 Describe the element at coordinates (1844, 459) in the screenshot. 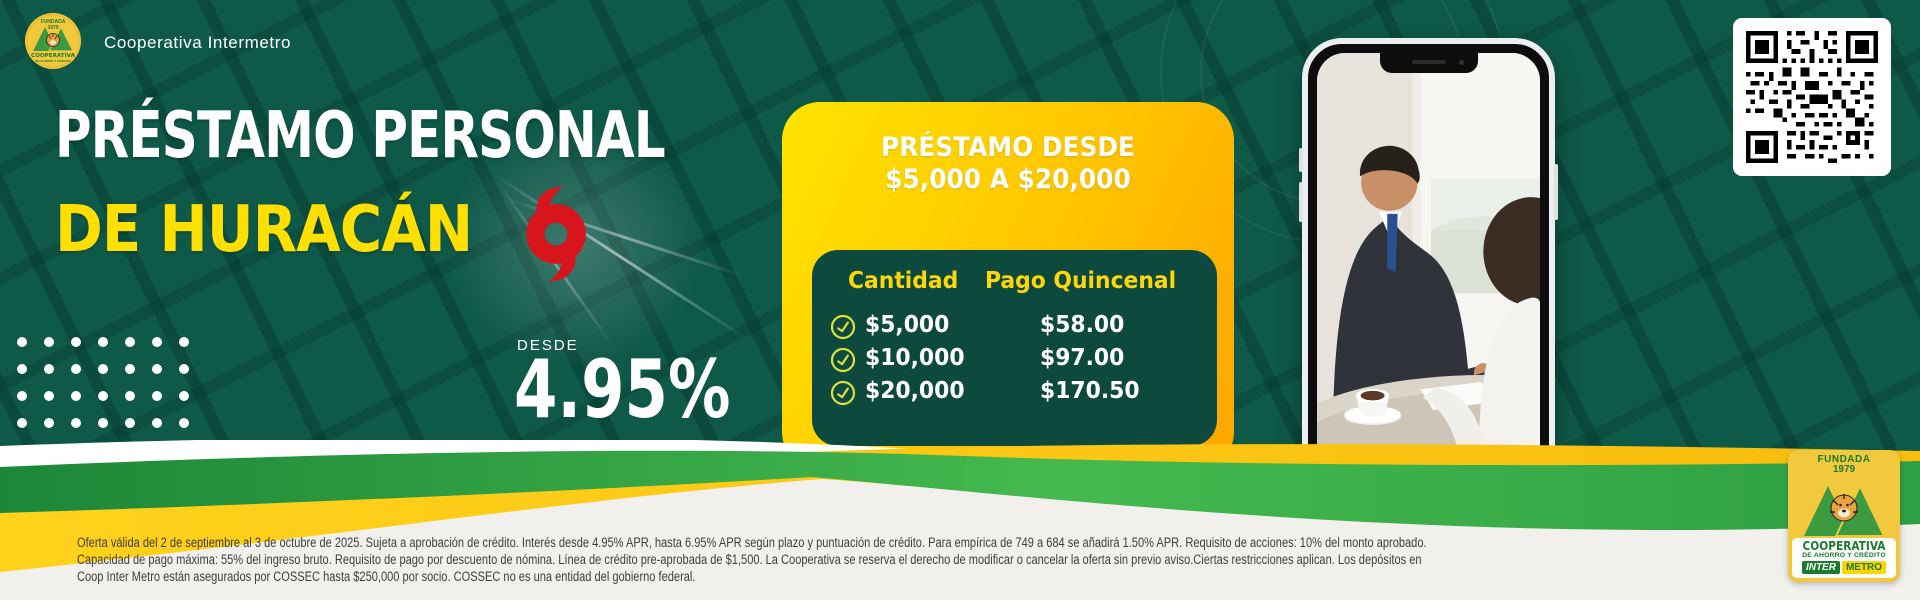

I see `badge-fundada-label: FUNDADA` at that location.